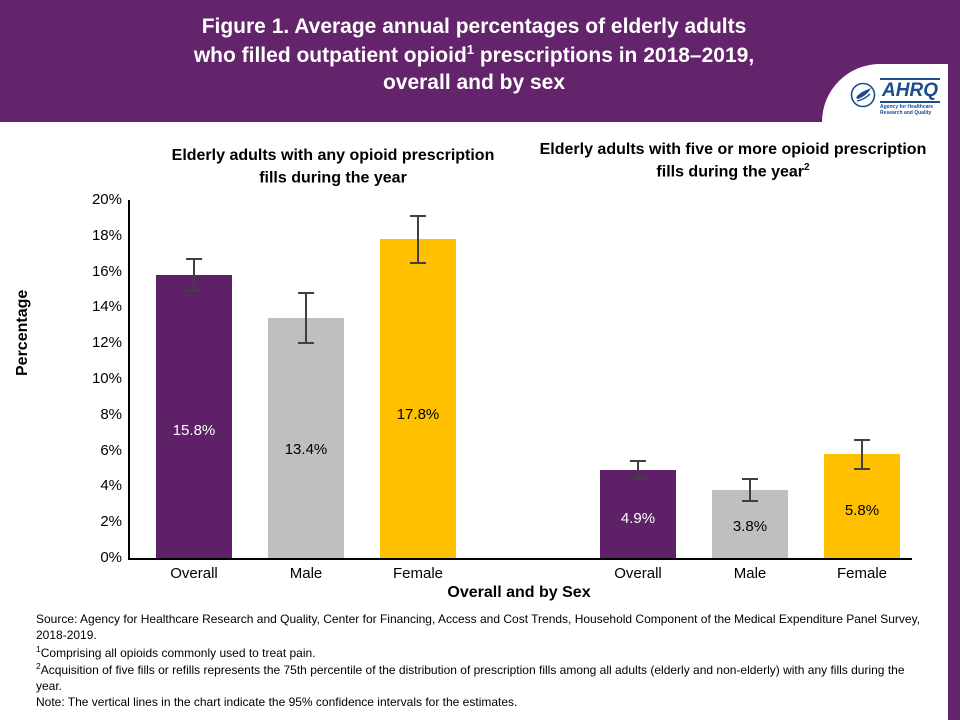 This screenshot has width=960, height=720. I want to click on superscript-1: 1, so click(470, 49).